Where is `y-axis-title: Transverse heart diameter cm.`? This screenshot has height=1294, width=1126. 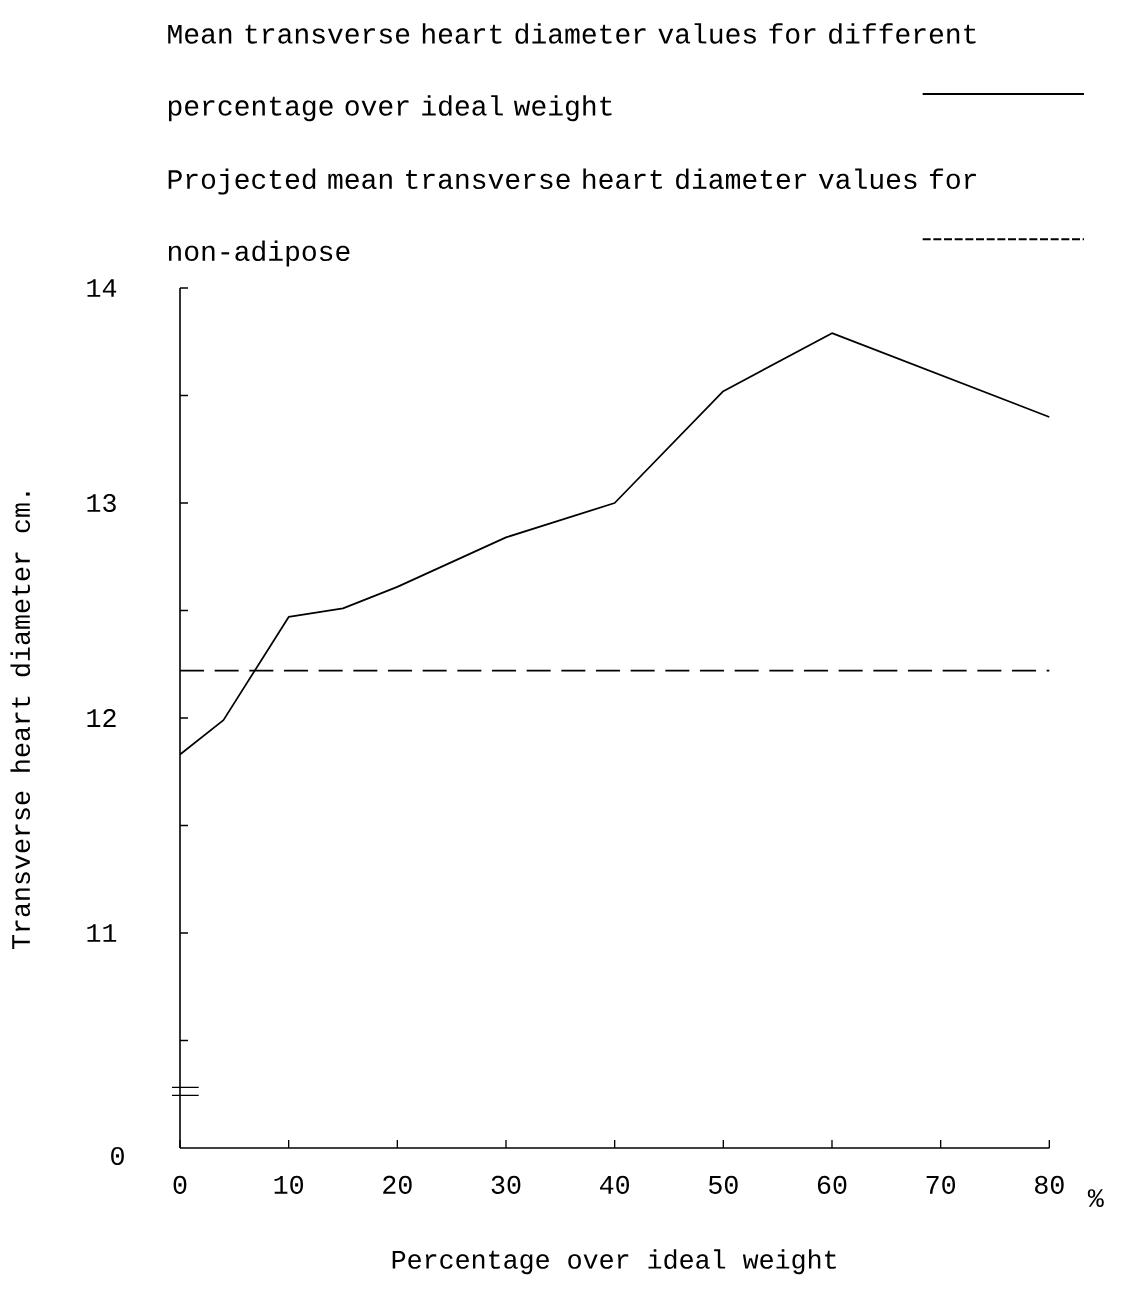
y-axis-title: Transverse heart diameter cm. is located at coordinates (20, 721).